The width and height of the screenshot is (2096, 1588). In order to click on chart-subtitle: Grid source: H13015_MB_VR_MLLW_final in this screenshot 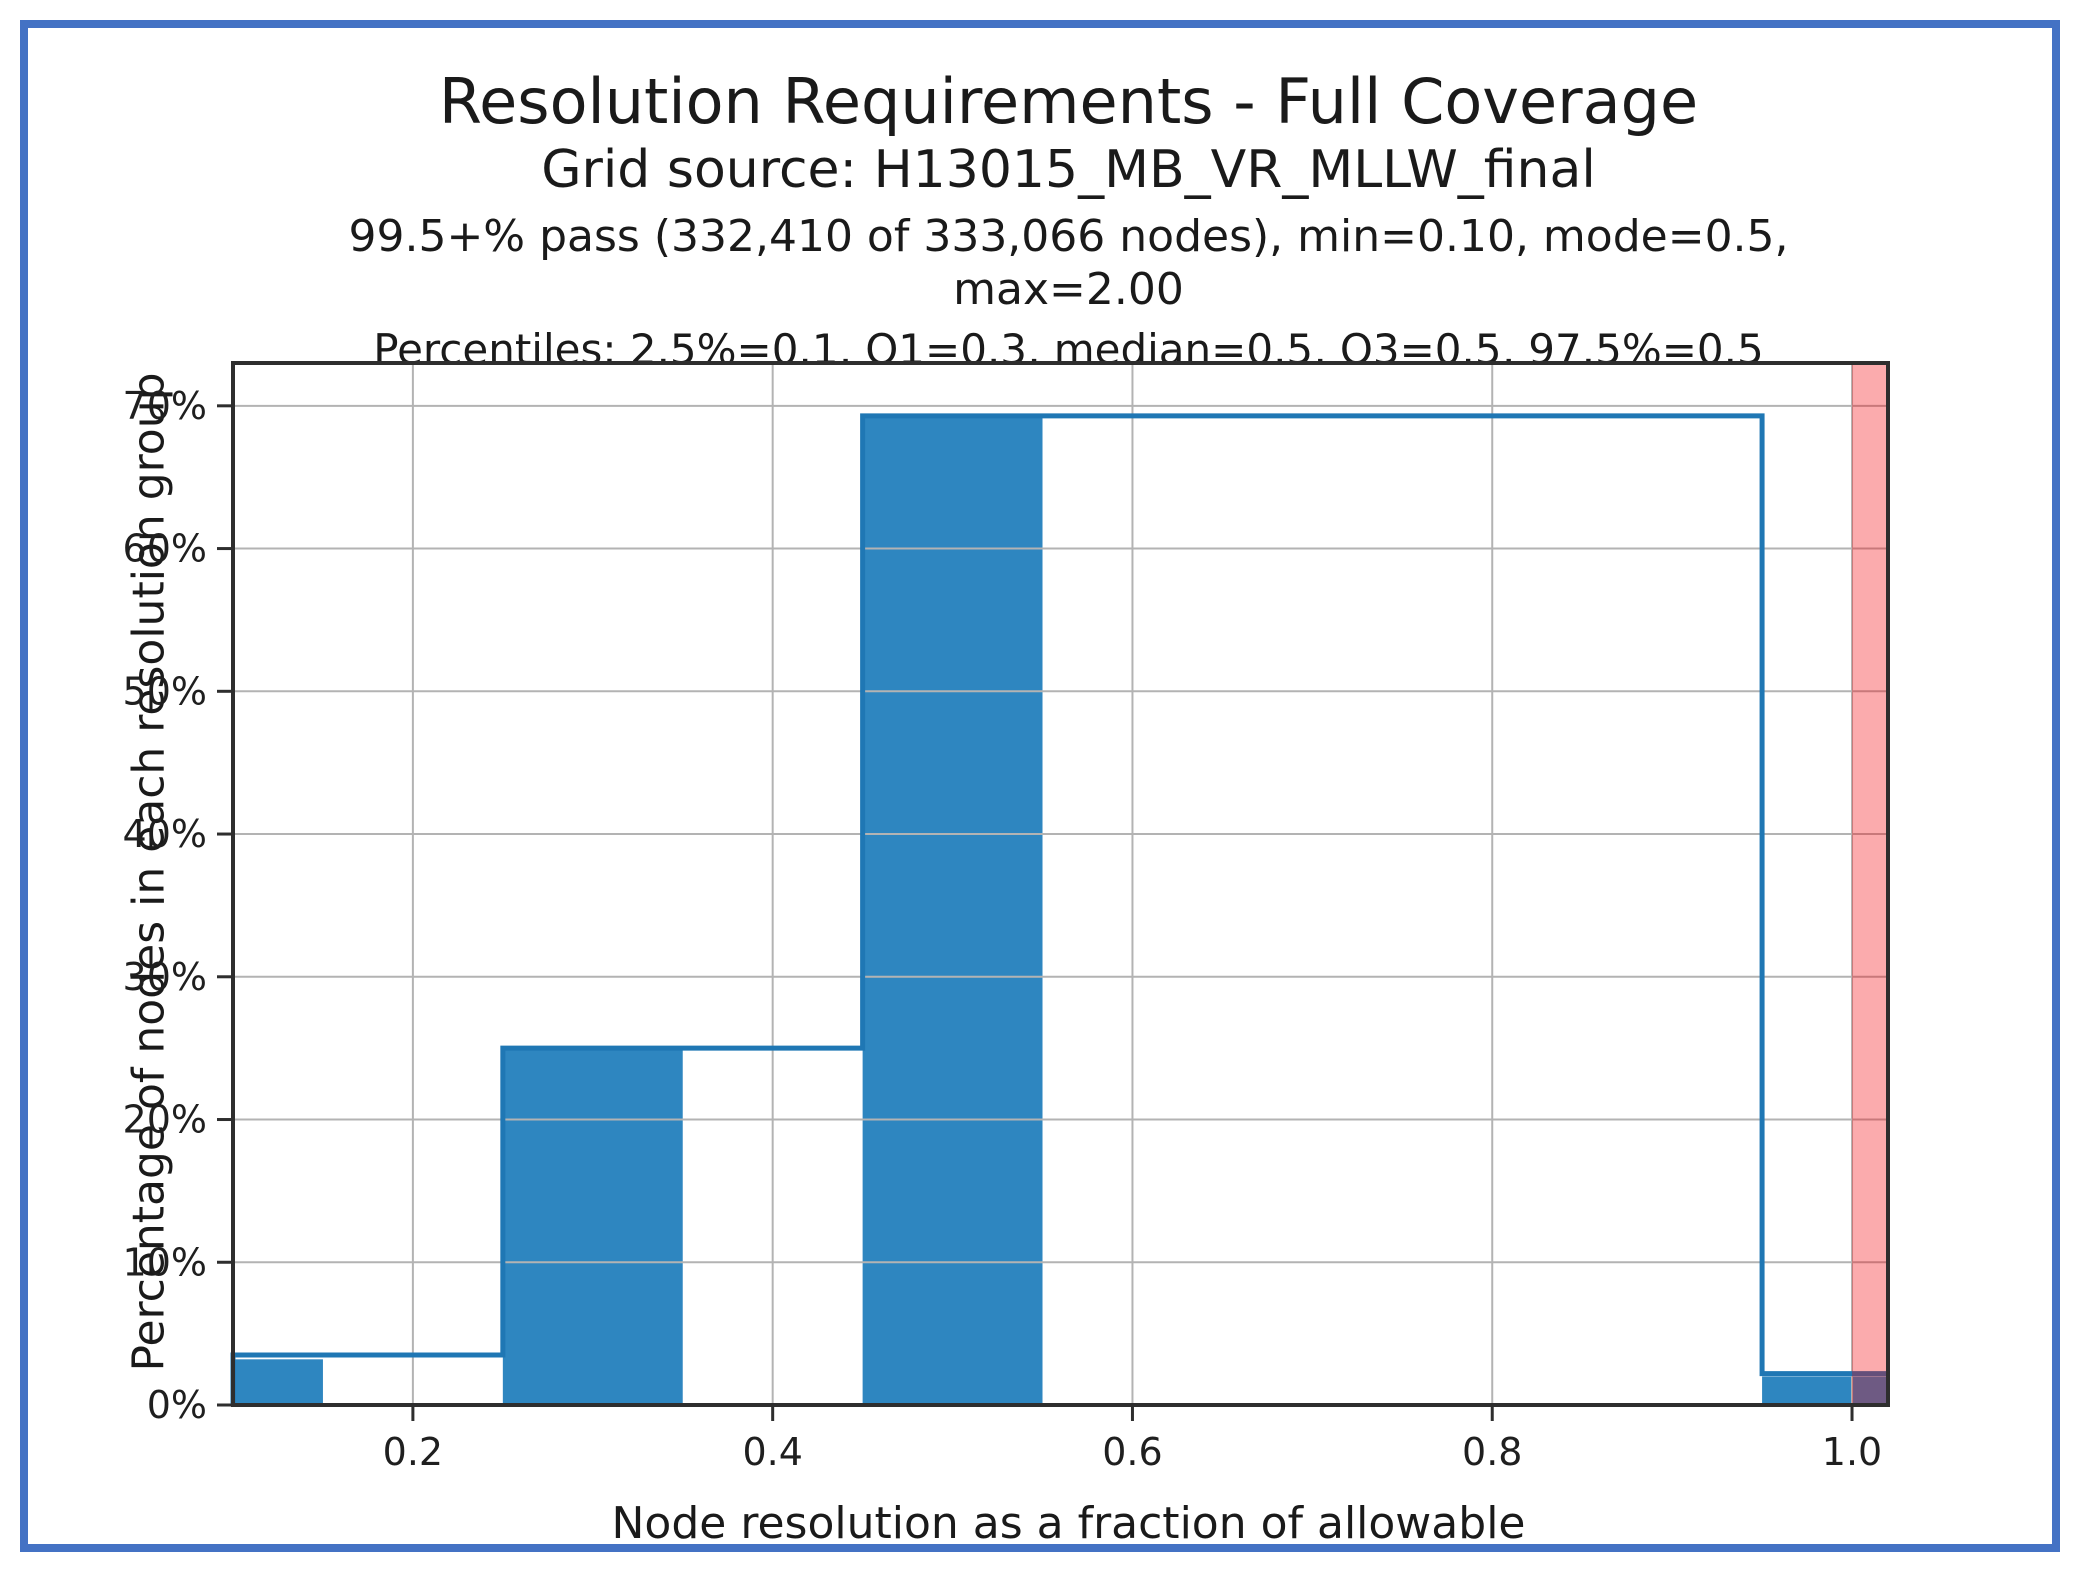, I will do `click(1068, 170)`.